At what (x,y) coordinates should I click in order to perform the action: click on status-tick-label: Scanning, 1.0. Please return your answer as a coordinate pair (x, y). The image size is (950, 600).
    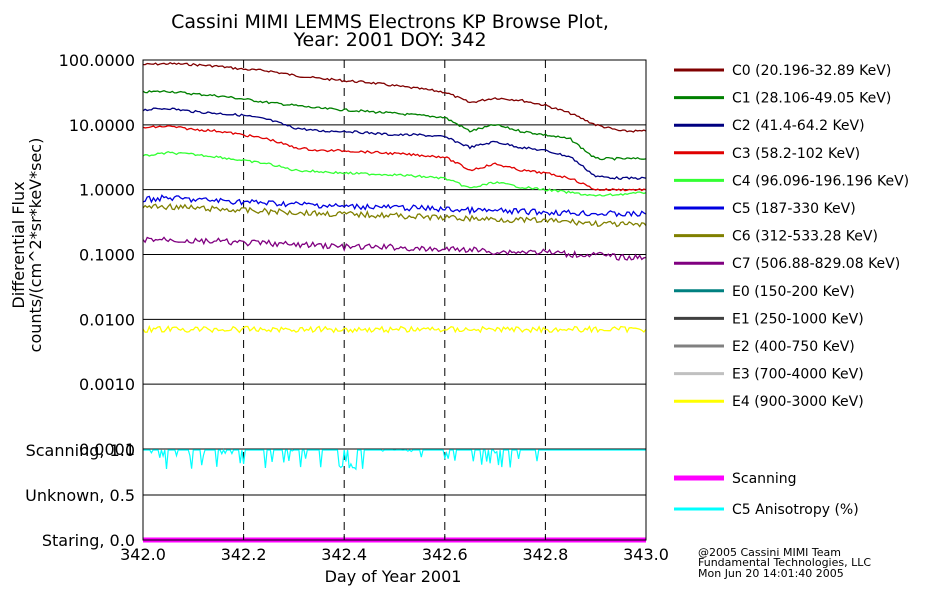
    Looking at the image, I should click on (80, 450).